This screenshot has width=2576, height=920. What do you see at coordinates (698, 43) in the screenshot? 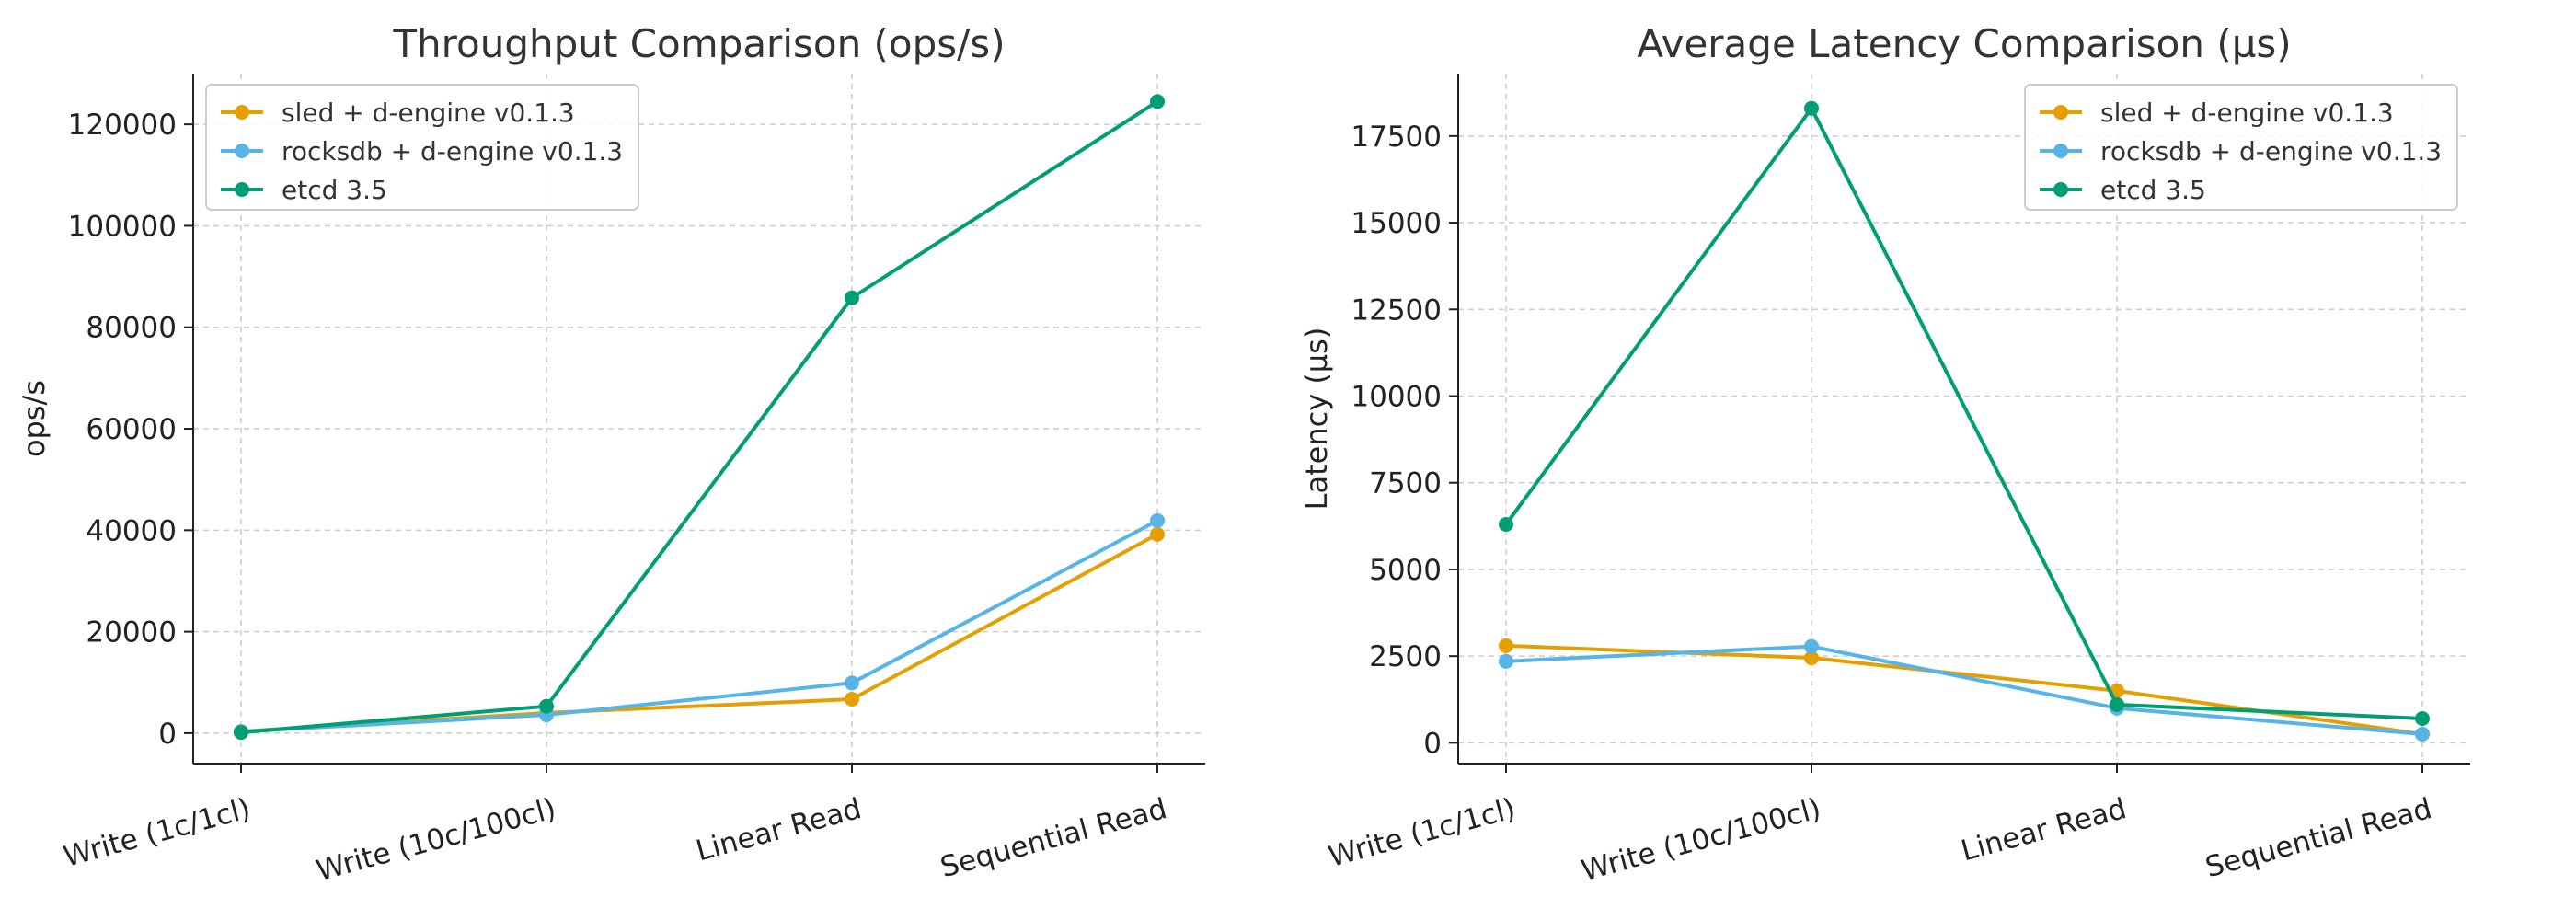
I see `chart-title: Throughput Comparison (ops/s)` at bounding box center [698, 43].